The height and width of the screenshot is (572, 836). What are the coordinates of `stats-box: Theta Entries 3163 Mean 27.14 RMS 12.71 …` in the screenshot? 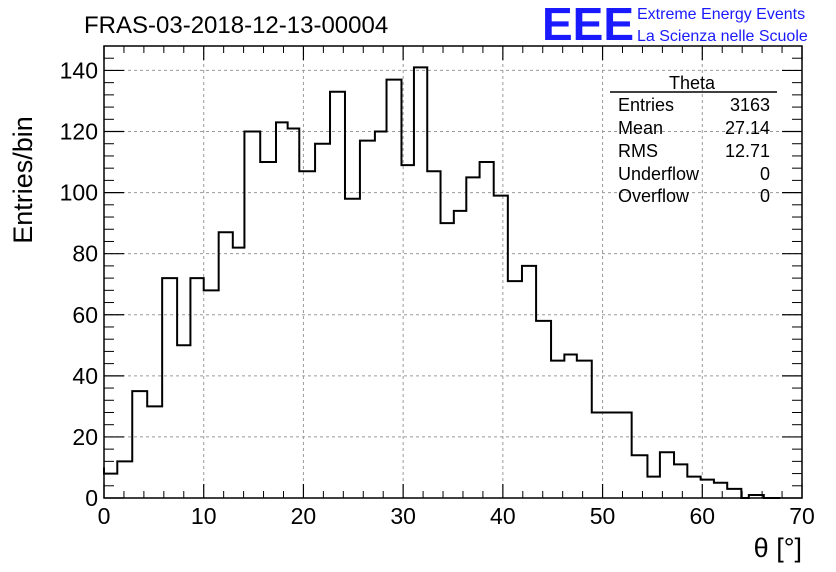 It's located at (693, 139).